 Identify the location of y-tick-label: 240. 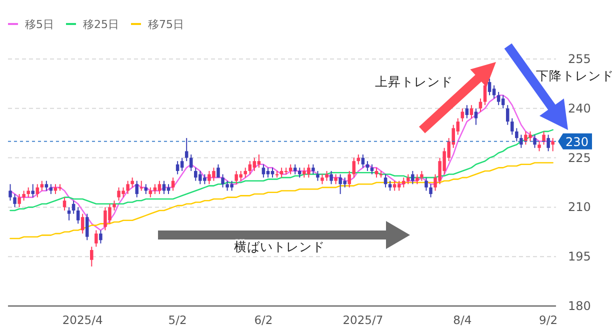
(579, 108).